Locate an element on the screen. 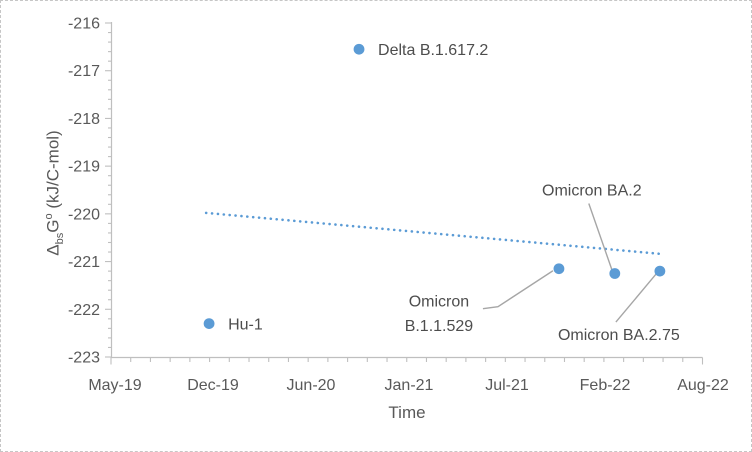  data-point-delta is located at coordinates (359, 49).